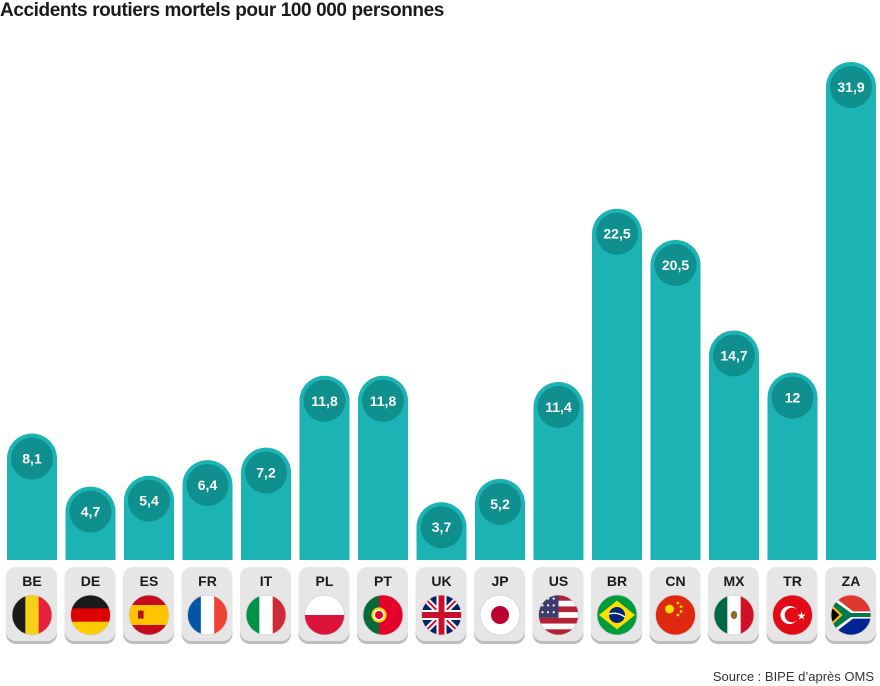 The width and height of the screenshot is (880, 686). What do you see at coordinates (793, 676) in the screenshot?
I see `source-note: Source : BIPE d’après OMS` at bounding box center [793, 676].